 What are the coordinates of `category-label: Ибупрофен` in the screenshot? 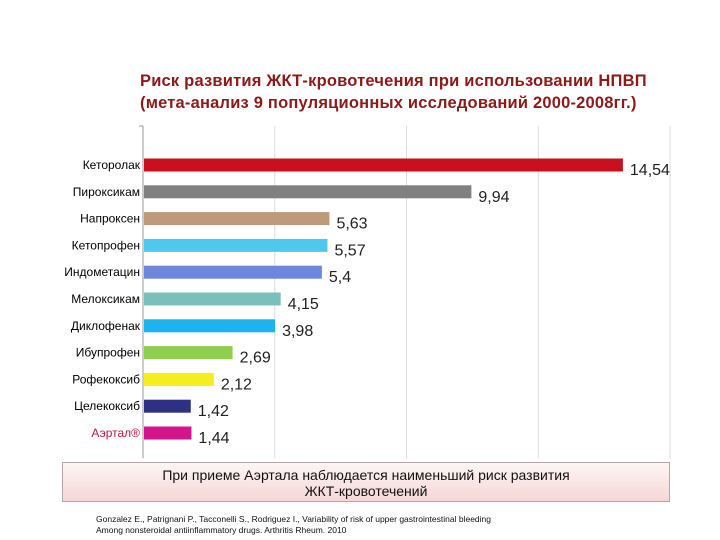 It's located at (108, 353).